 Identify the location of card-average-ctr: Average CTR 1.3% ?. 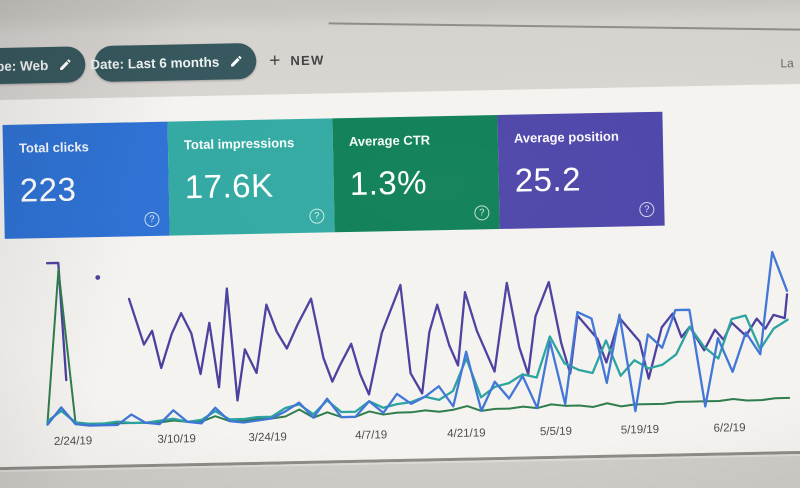
(416, 174).